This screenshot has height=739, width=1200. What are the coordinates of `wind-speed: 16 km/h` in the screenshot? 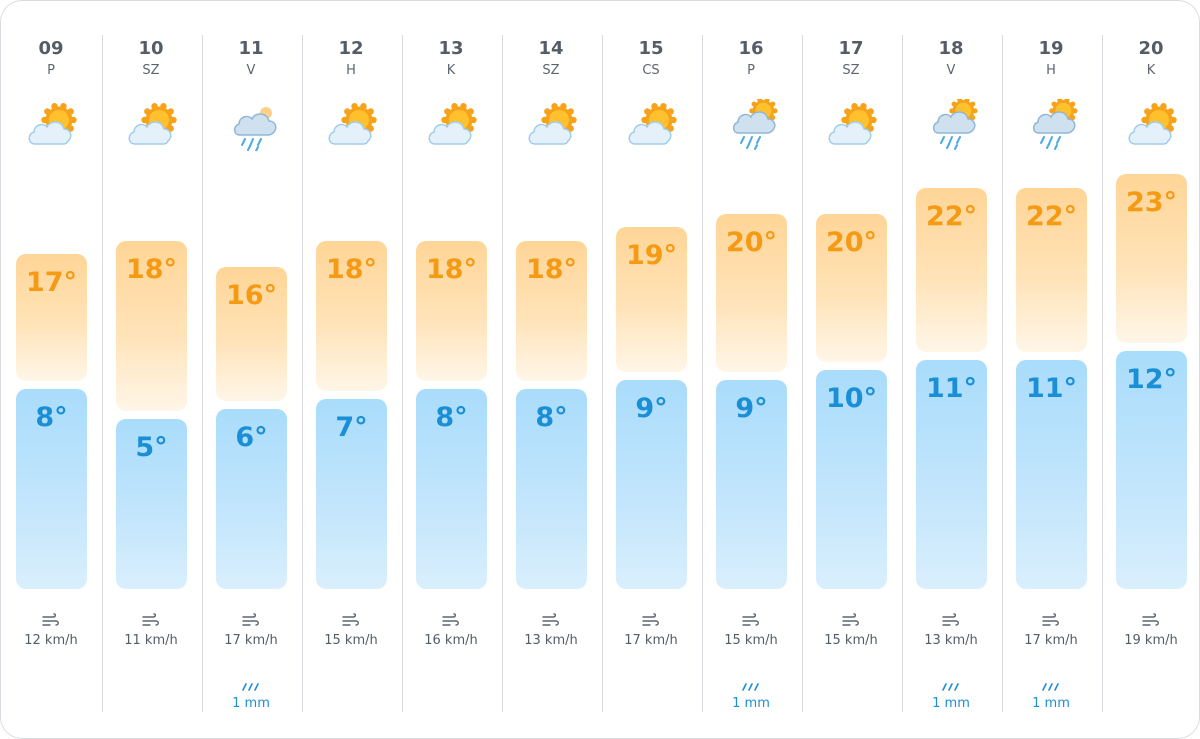 It's located at (451, 640).